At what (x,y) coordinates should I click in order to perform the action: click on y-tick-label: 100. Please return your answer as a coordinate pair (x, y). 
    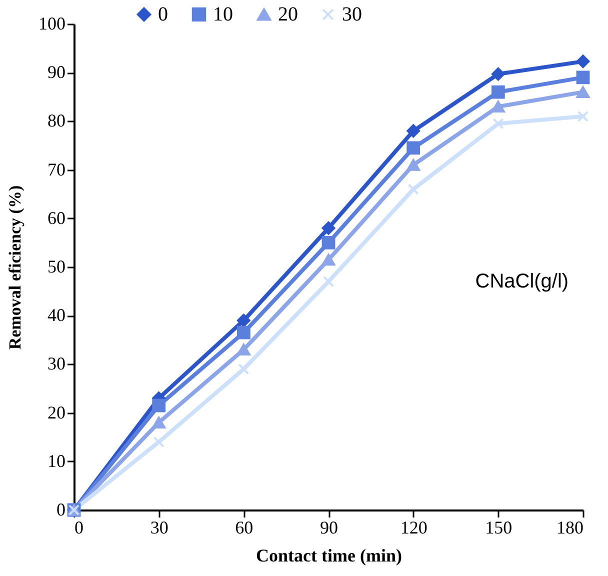
    Looking at the image, I should click on (52, 24).